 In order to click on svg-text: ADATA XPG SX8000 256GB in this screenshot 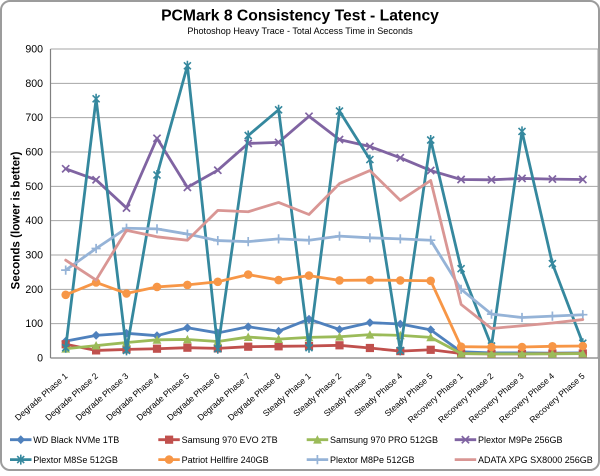, I will do `click(535, 460)`.